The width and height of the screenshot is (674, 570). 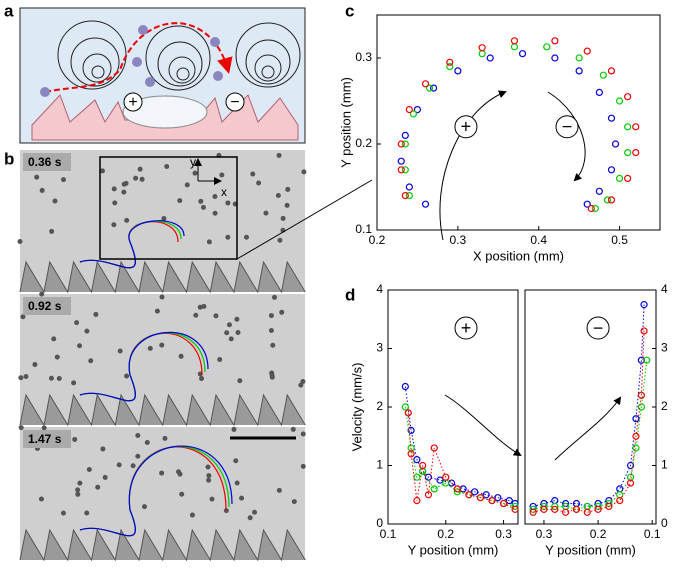 I want to click on time-label: 1.47 s, so click(x=45, y=439).